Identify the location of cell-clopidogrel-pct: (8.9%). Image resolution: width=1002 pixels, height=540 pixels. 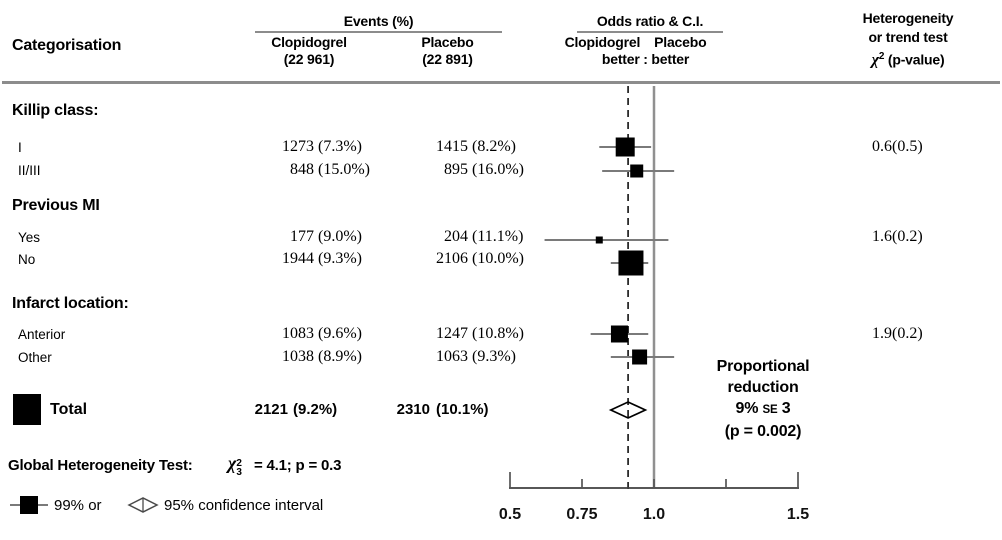
(340, 356).